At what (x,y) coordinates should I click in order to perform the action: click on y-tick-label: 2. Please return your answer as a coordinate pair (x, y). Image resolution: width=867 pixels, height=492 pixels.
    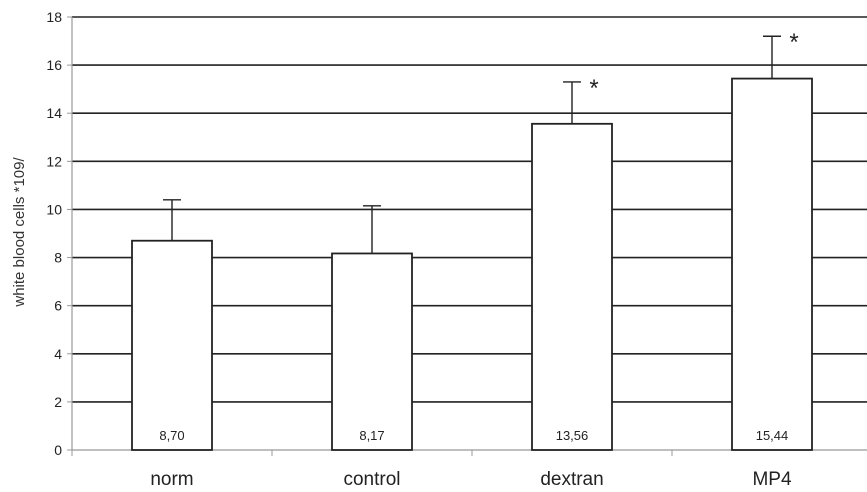
    Looking at the image, I should click on (58, 402).